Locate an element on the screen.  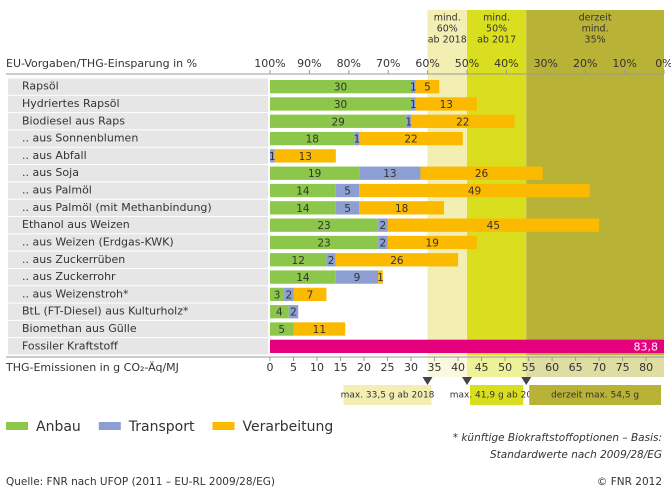
category-label: .. aus Weizen (Erdgas-KWK) is located at coordinates (98, 241).